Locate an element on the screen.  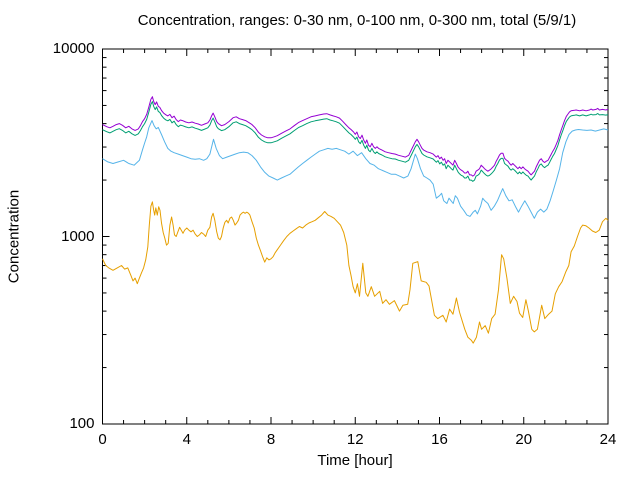
x-tick-label-12: 12 is located at coordinates (355, 439).